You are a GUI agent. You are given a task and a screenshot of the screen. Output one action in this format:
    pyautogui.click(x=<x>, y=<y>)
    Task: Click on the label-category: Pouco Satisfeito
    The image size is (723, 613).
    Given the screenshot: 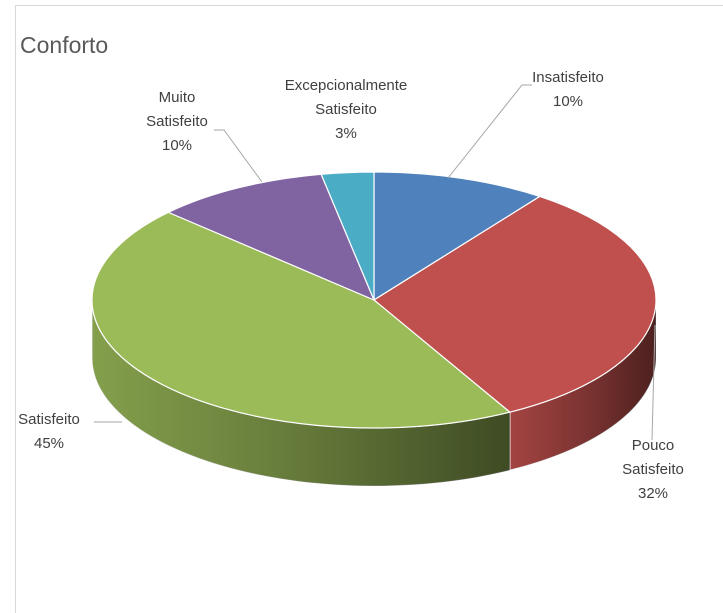 What is the action you would take?
    pyautogui.click(x=653, y=457)
    